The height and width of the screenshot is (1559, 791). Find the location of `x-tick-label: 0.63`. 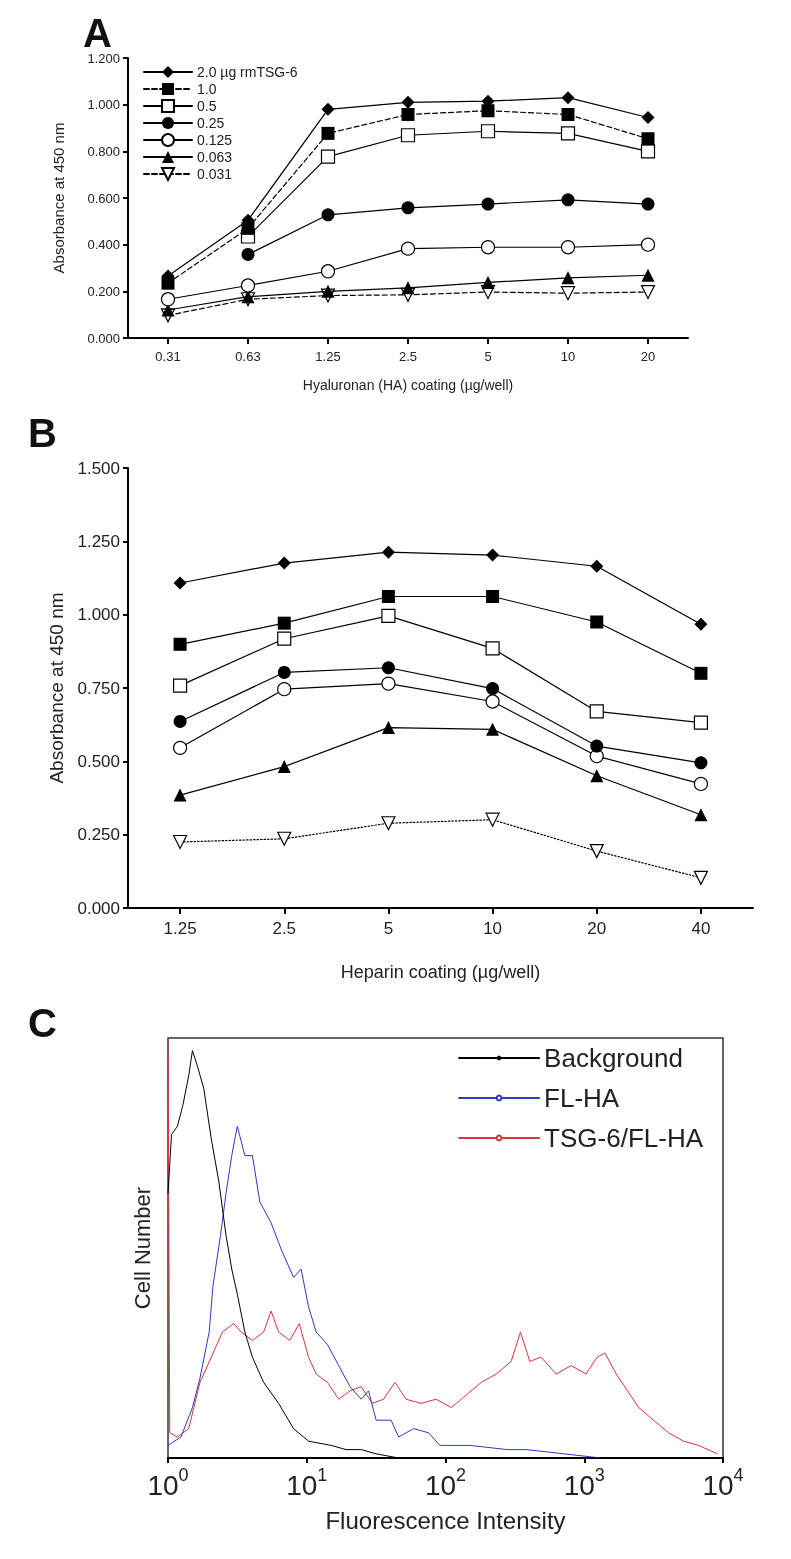

x-tick-label: 0.63 is located at coordinates (248, 356).